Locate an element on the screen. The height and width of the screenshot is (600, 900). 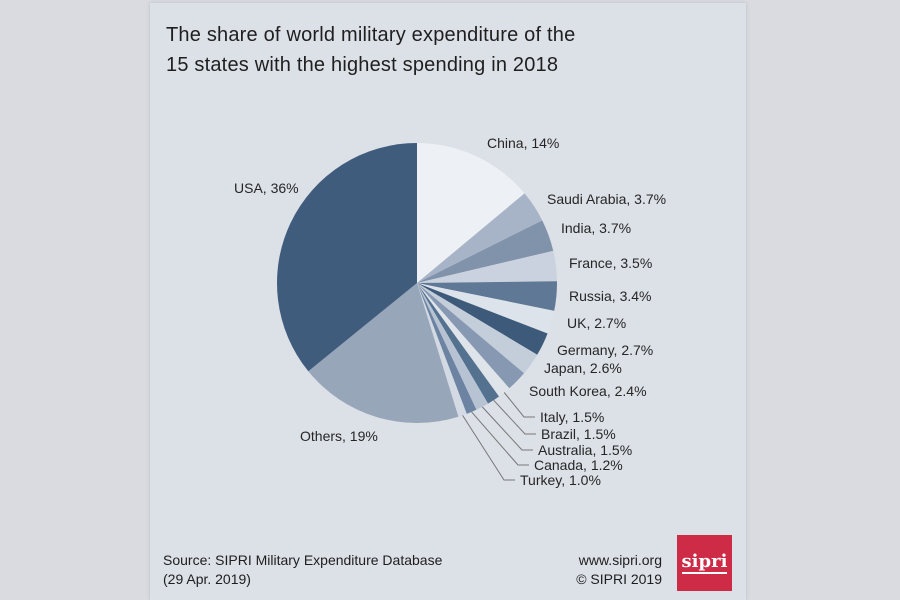
slice-label-india: India, 3.7% is located at coordinates (596, 228).